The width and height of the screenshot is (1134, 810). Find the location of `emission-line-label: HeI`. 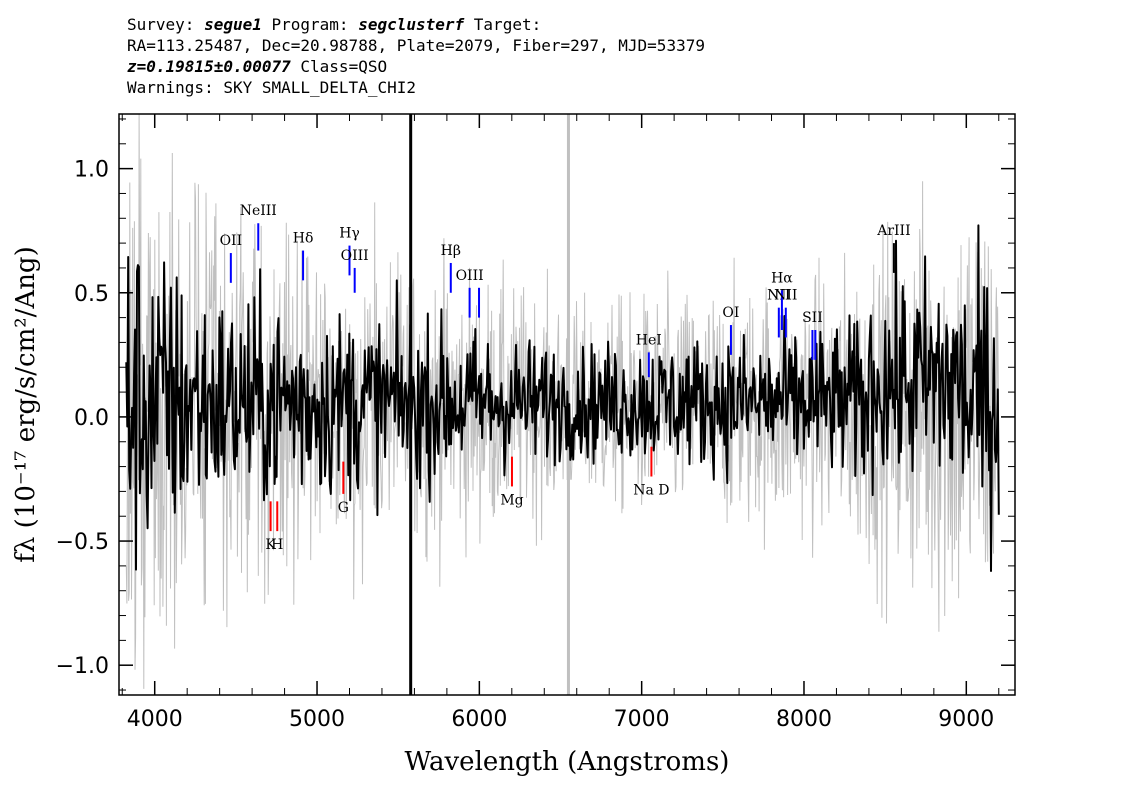

emission-line-label: HeI is located at coordinates (649, 340).